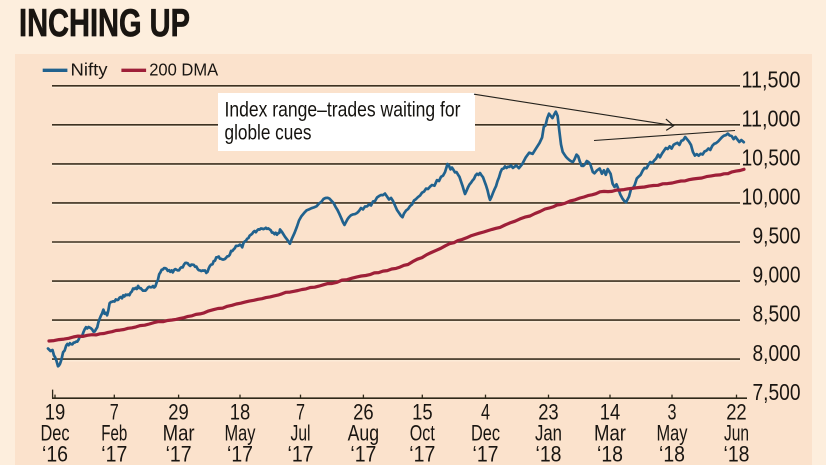  What do you see at coordinates (114, 433) in the screenshot?
I see `svg-text: Feb` at bounding box center [114, 433].